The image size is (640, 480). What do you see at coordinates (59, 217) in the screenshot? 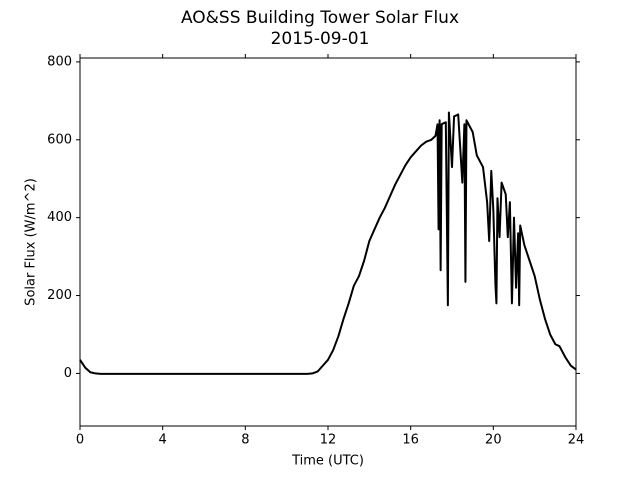
I see `y-tick-label: 400` at bounding box center [59, 217].